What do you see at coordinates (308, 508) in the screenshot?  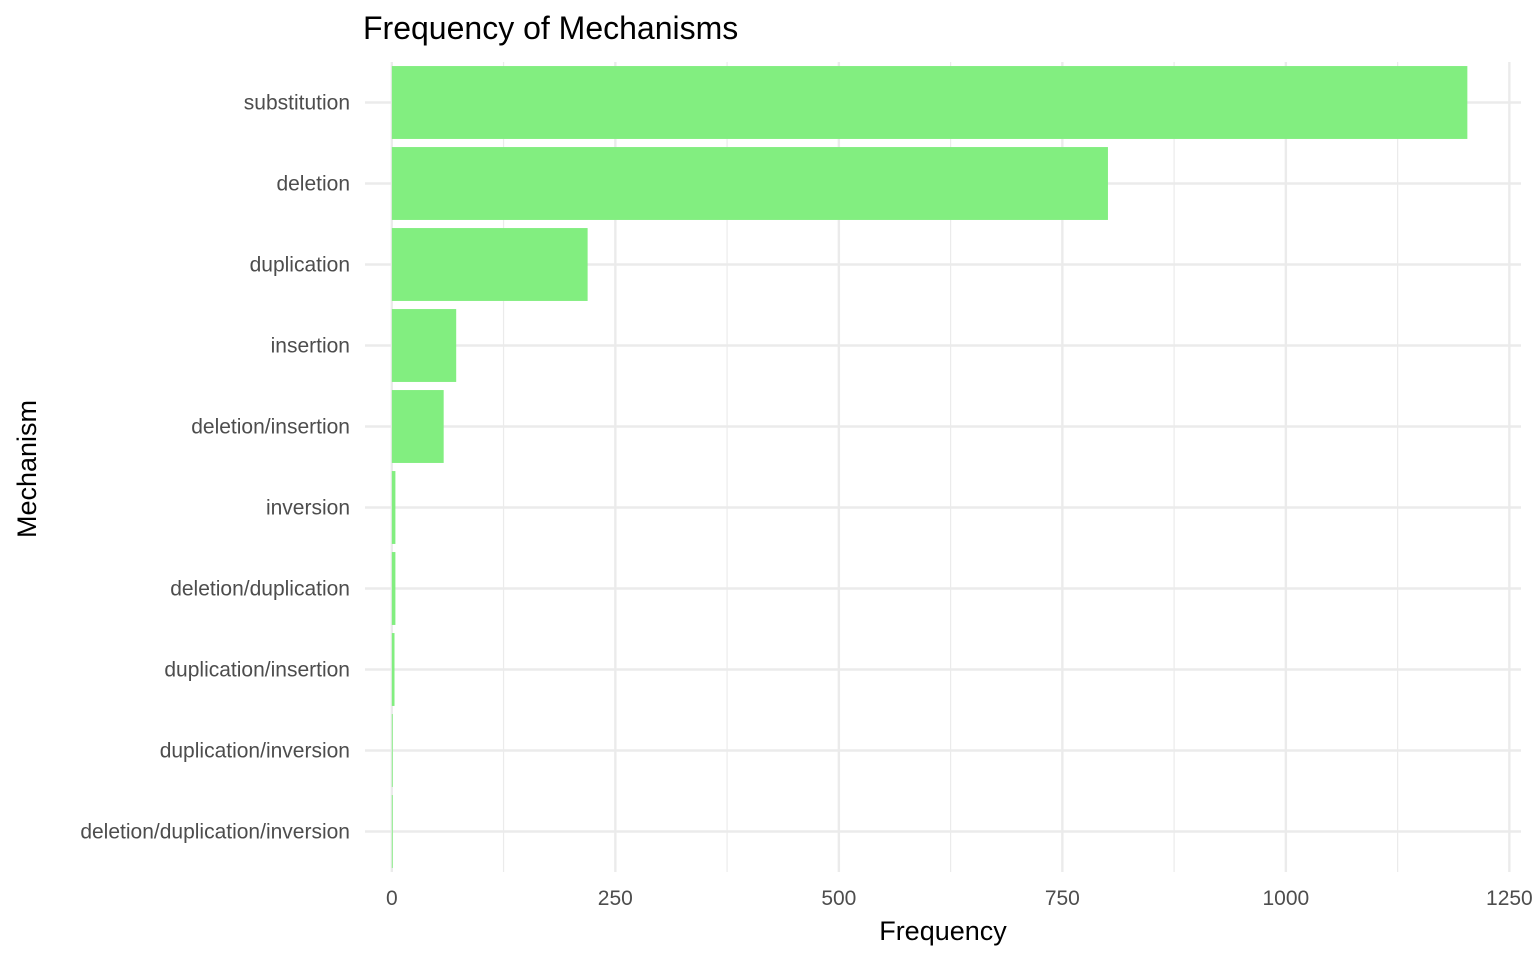 I see `y-tick-label: inversion` at bounding box center [308, 508].